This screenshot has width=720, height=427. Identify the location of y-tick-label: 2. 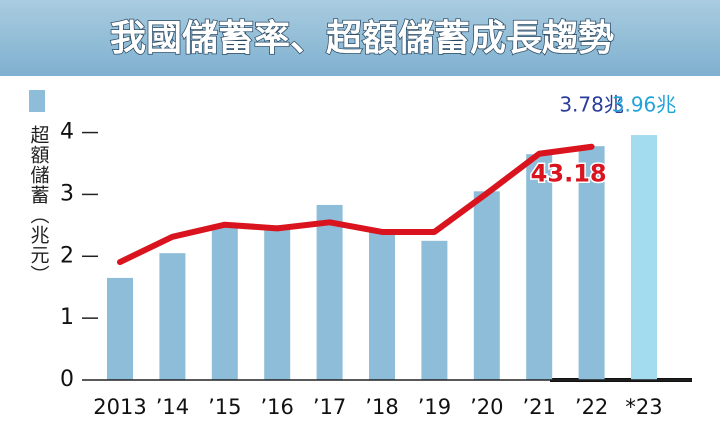
(67, 255).